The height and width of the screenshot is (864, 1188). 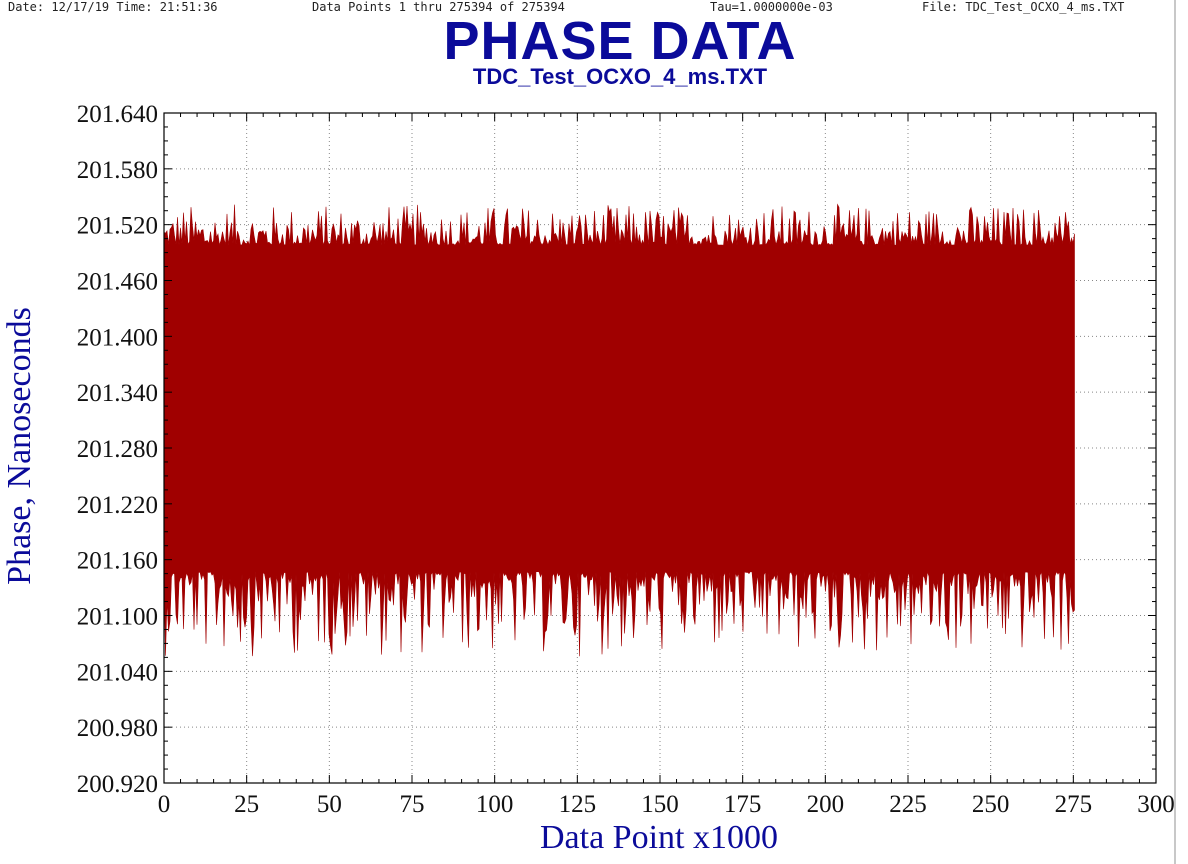 I want to click on x-tick-label: 175, so click(x=743, y=804).